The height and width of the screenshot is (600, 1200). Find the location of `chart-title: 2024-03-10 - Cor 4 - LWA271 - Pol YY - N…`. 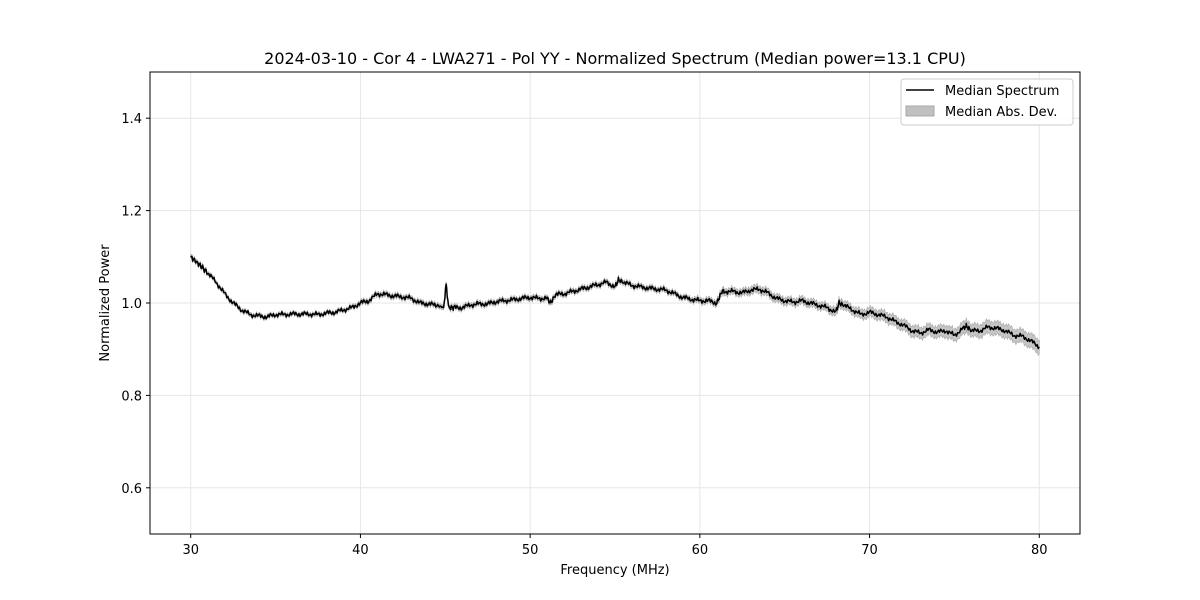

chart-title: 2024-03-10 - Cor 4 - LWA271 - Pol YY - N… is located at coordinates (615, 58).